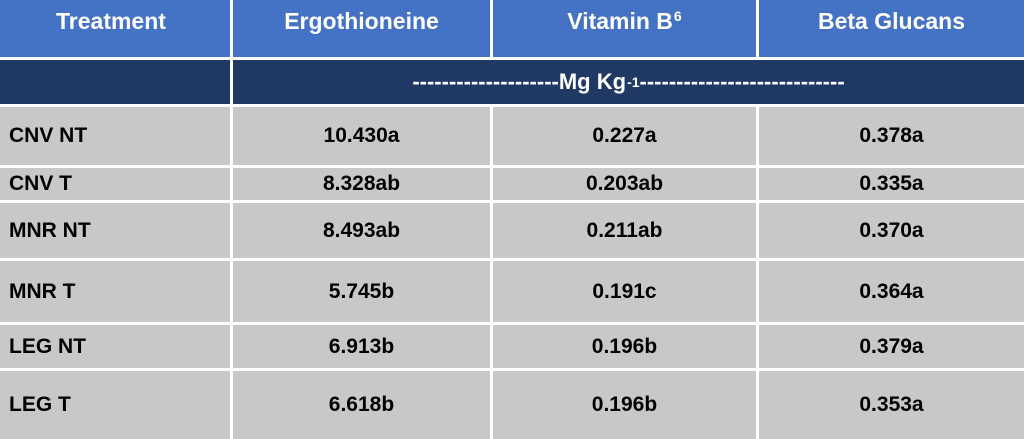 This screenshot has height=439, width=1024. I want to click on cell-ergothioneine: 6.913b, so click(361, 346).